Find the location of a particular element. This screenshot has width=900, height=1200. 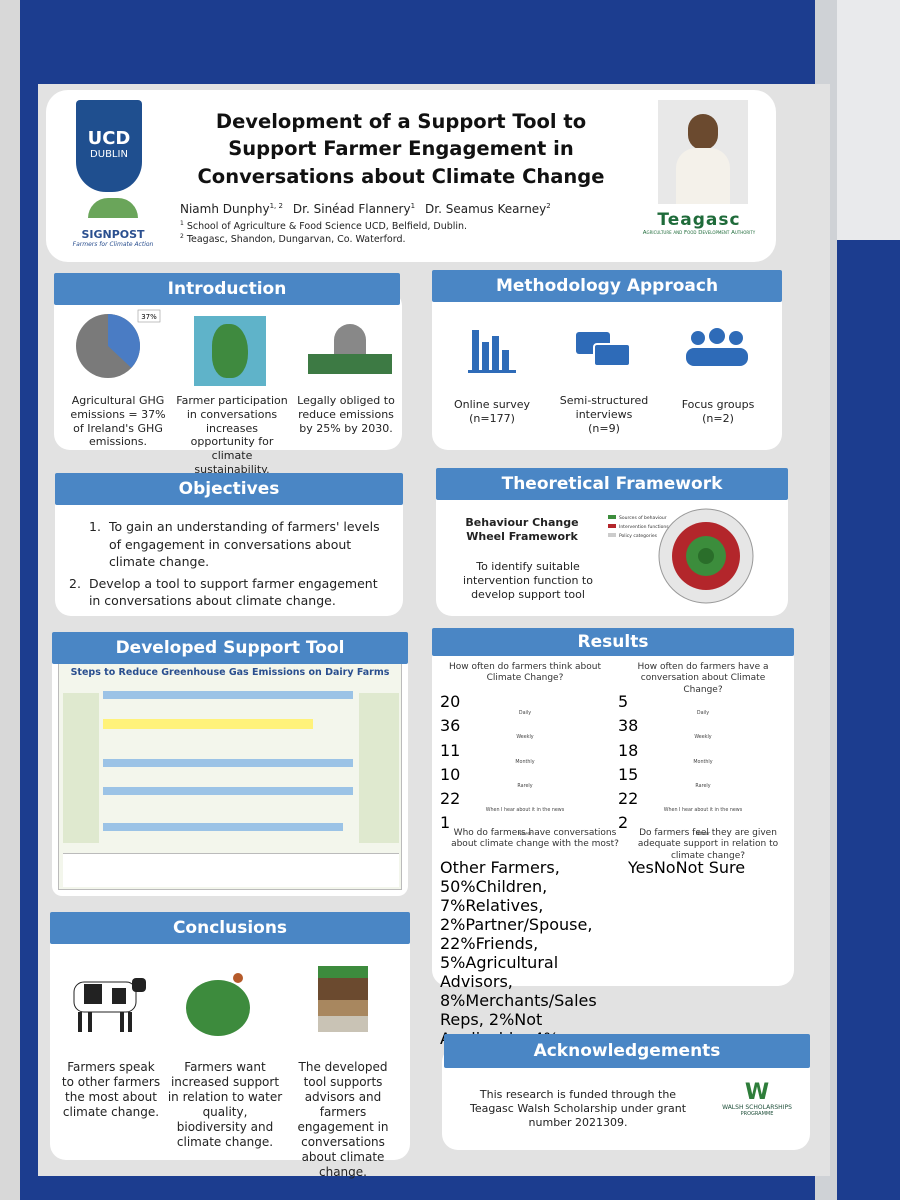

author-affiliation: 1, 2 is located at coordinates (276, 206).